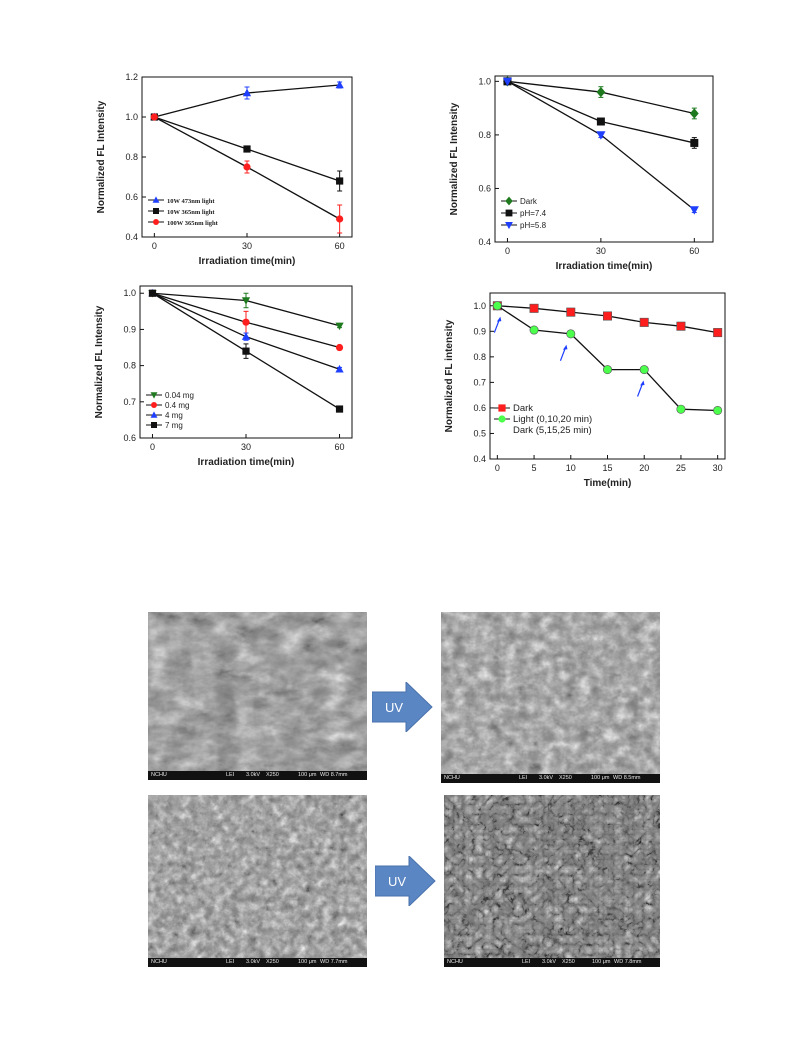 The width and height of the screenshot is (793, 1057). I want to click on uv-arrow-top: UV, so click(403, 707).